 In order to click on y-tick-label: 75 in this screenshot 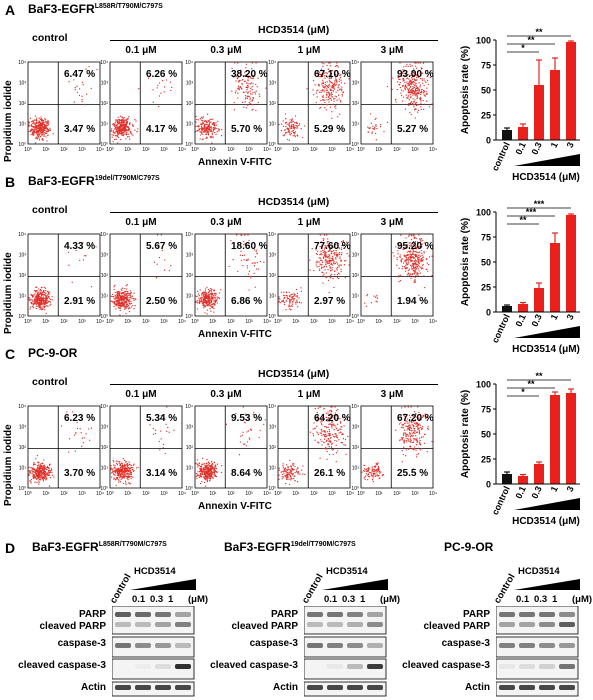, I will do `click(486, 410)`.